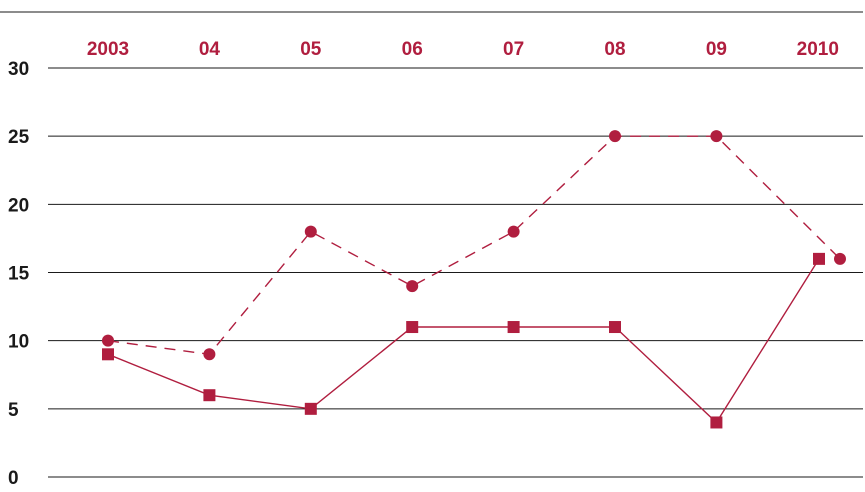 This screenshot has width=865, height=492. I want to click on x-tick-label: 2010, so click(818, 49).